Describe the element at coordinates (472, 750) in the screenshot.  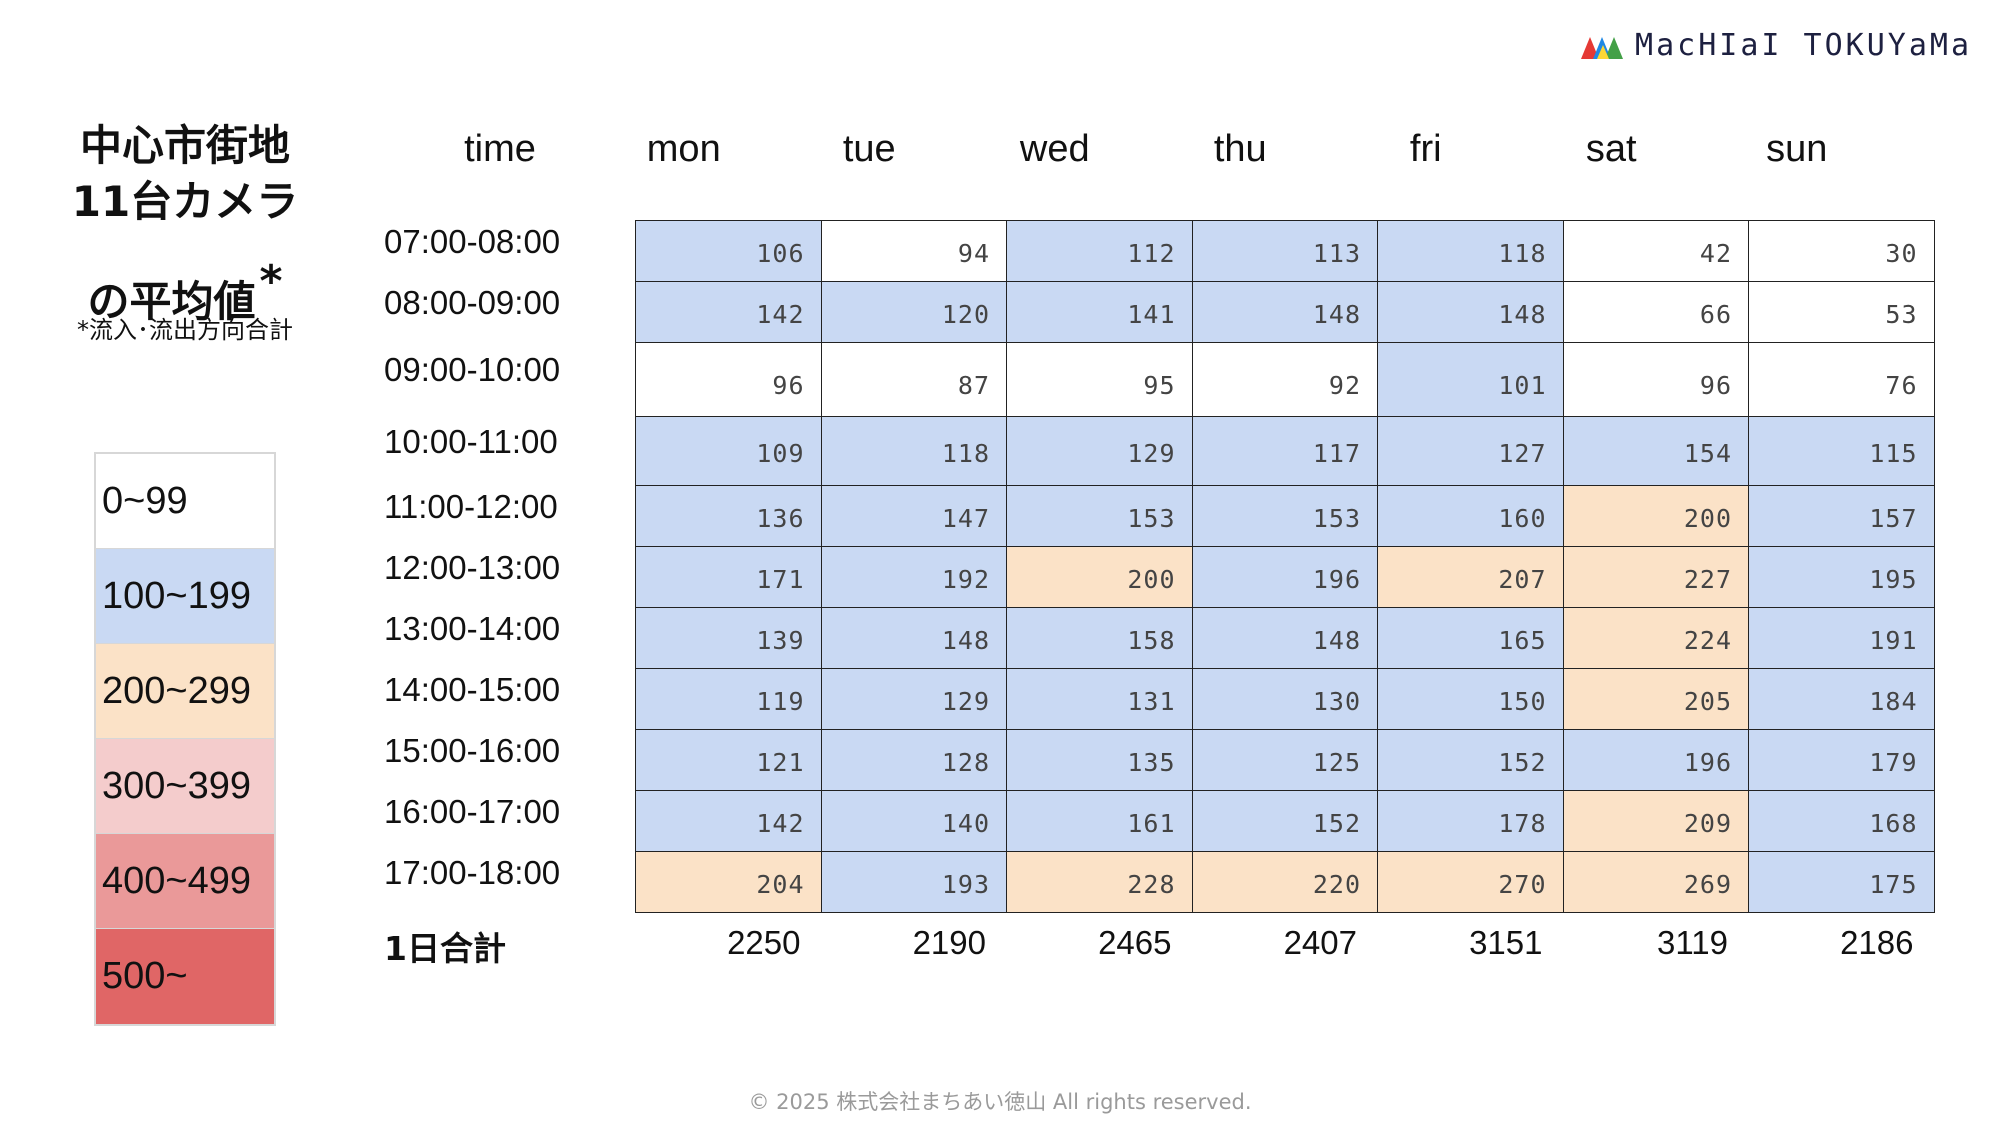
I see `row-label: 15:00-16:00` at that location.